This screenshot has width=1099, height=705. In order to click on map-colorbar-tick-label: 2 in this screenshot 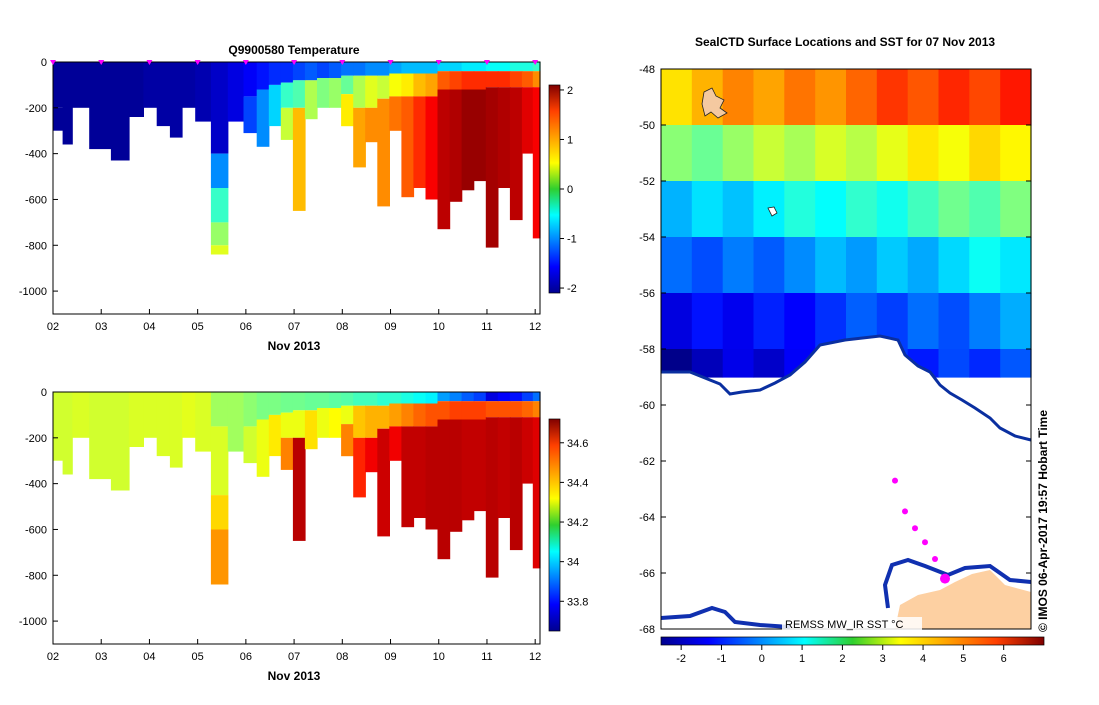, I will do `click(842, 659)`.